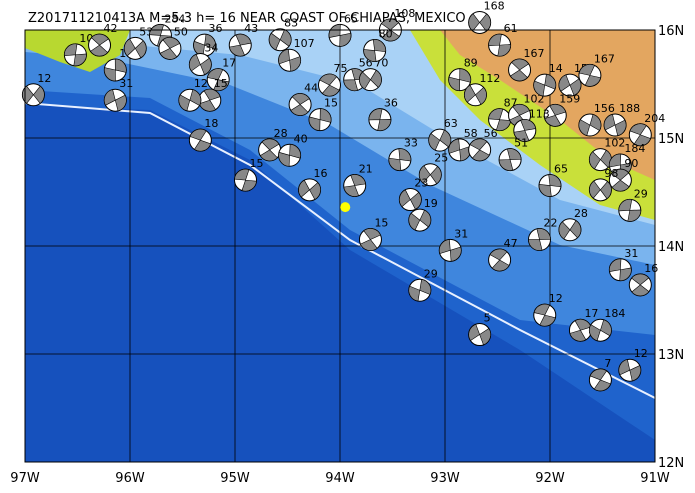  I want to click on beachball: 36, so click(208, 39).